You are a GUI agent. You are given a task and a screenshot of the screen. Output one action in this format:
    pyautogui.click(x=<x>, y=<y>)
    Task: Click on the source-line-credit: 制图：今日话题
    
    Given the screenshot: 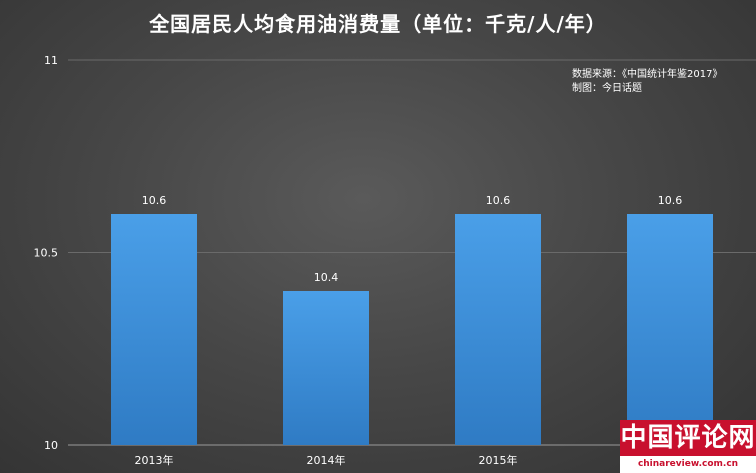 What is the action you would take?
    pyautogui.click(x=607, y=88)
    